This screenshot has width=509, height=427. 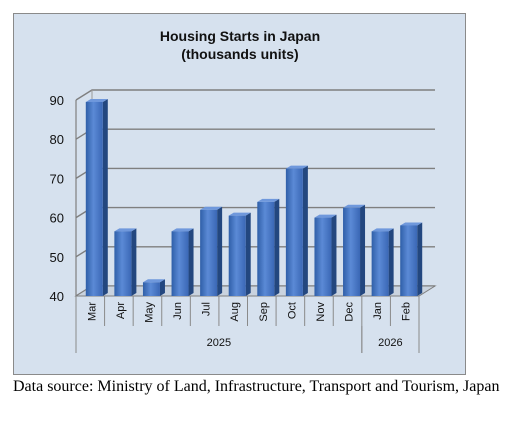 What do you see at coordinates (240, 36) in the screenshot?
I see `chart-title: Housing Starts in Japan` at bounding box center [240, 36].